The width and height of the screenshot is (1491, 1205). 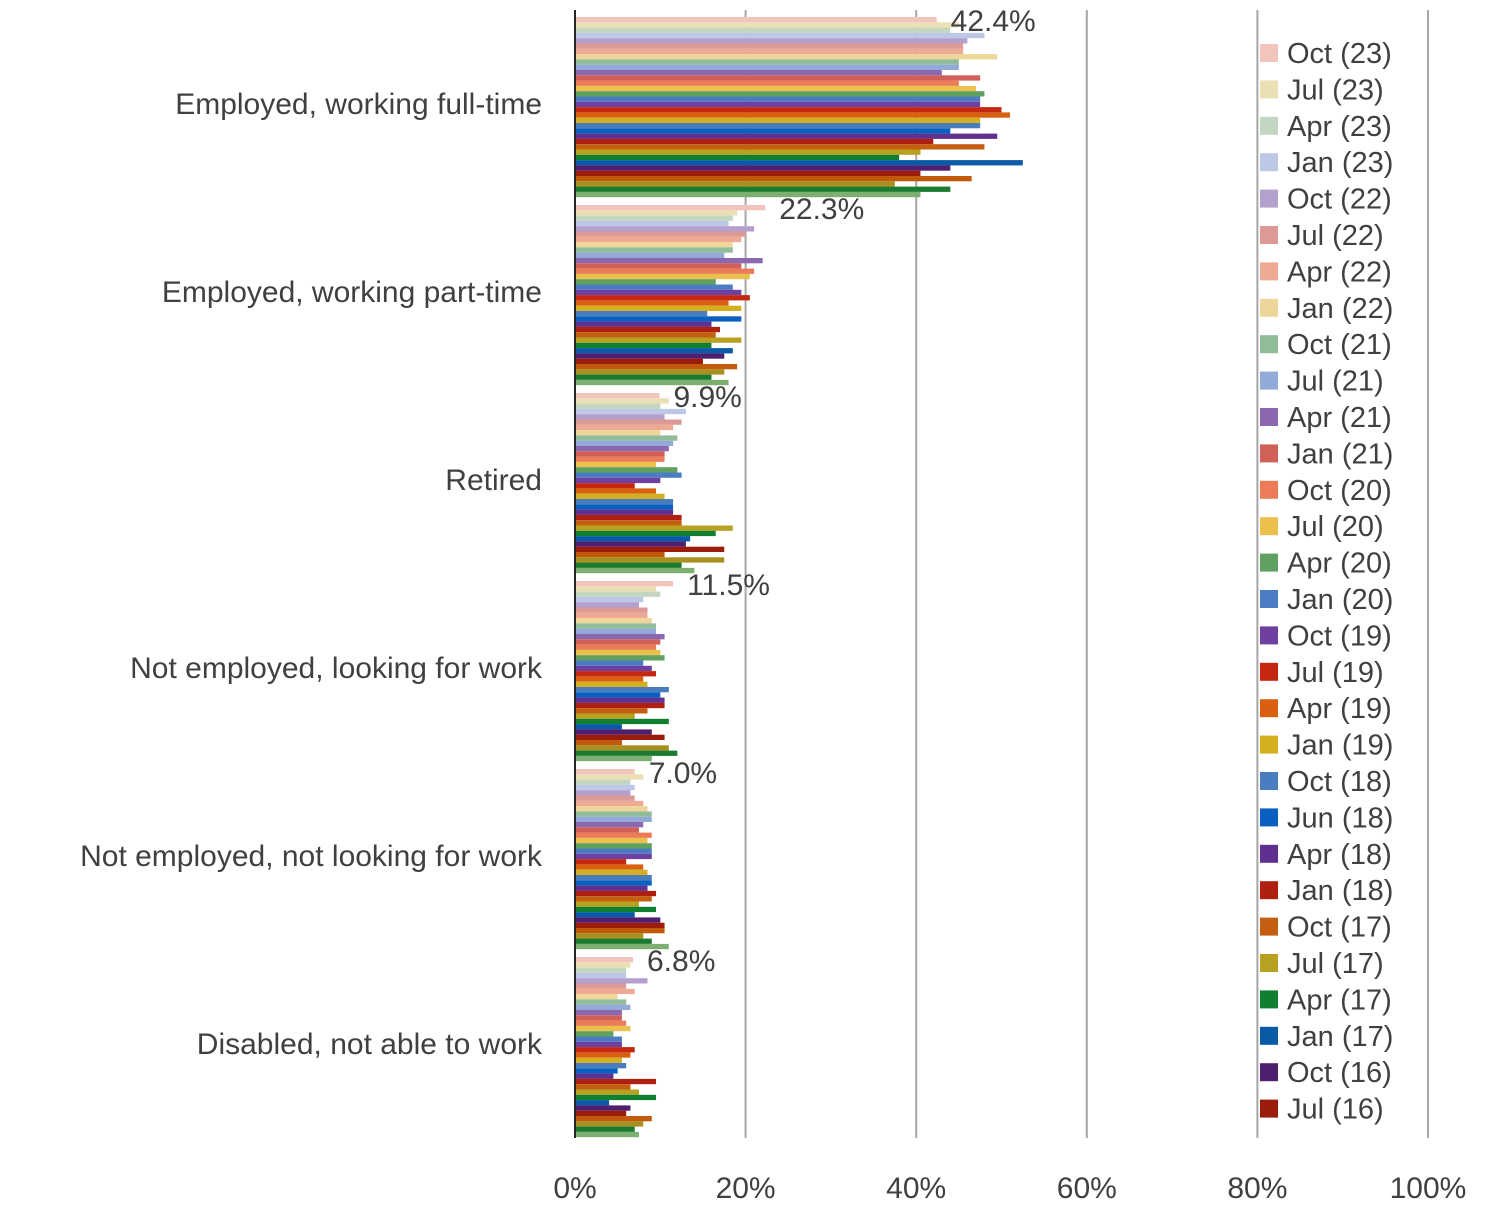 I want to click on legend-label: Apr (23), so click(x=1339, y=127).